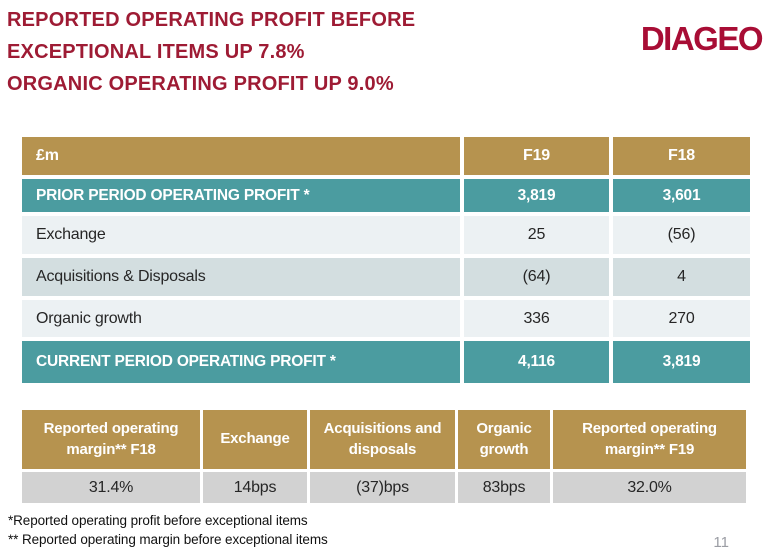  Describe the element at coordinates (681, 156) in the screenshot. I see `profit-table-header-f18: F18` at that location.